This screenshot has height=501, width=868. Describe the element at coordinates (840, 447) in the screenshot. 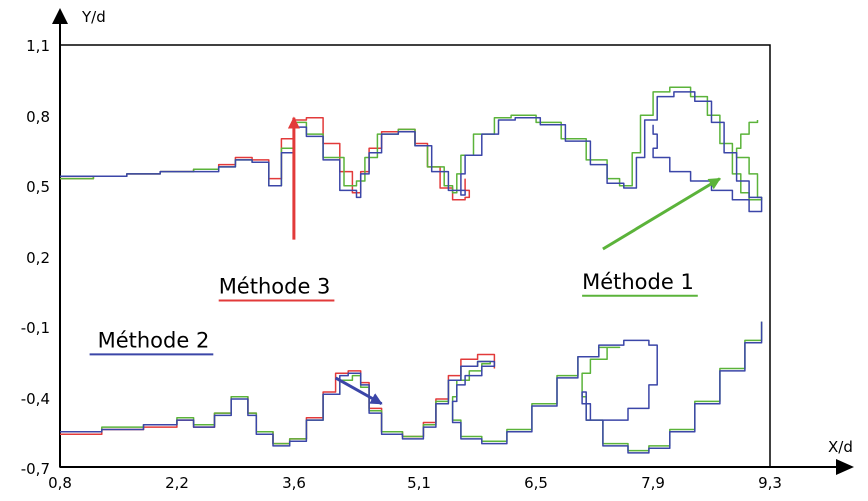

I see `x-axis-label: X/d` at that location.